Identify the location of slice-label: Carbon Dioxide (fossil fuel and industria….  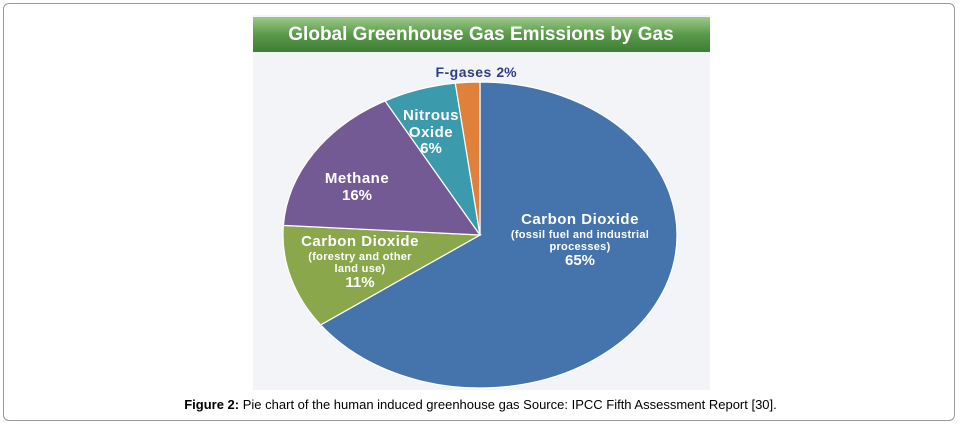
(580, 240).